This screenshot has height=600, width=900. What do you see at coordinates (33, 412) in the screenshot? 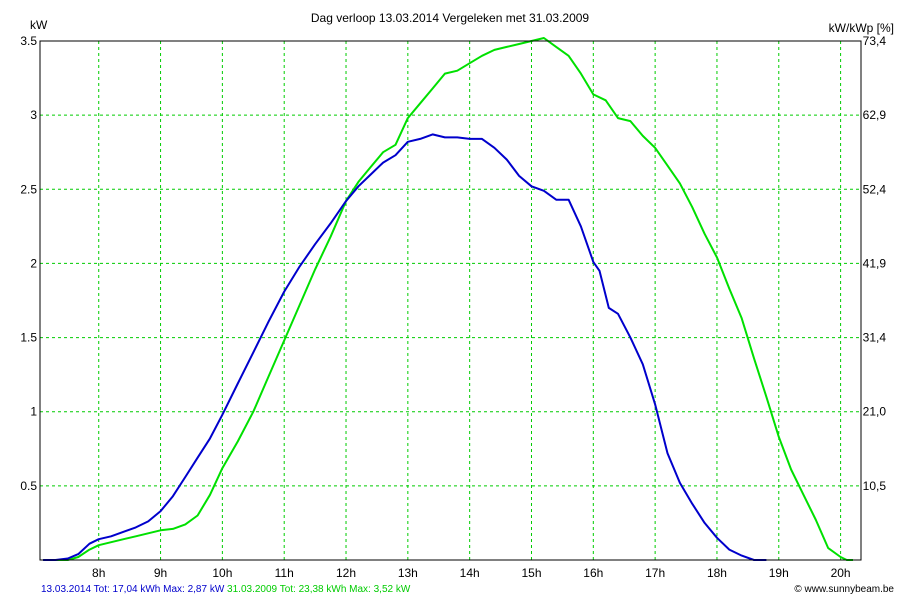
I see `y-tick-label-left: 1` at bounding box center [33, 412].